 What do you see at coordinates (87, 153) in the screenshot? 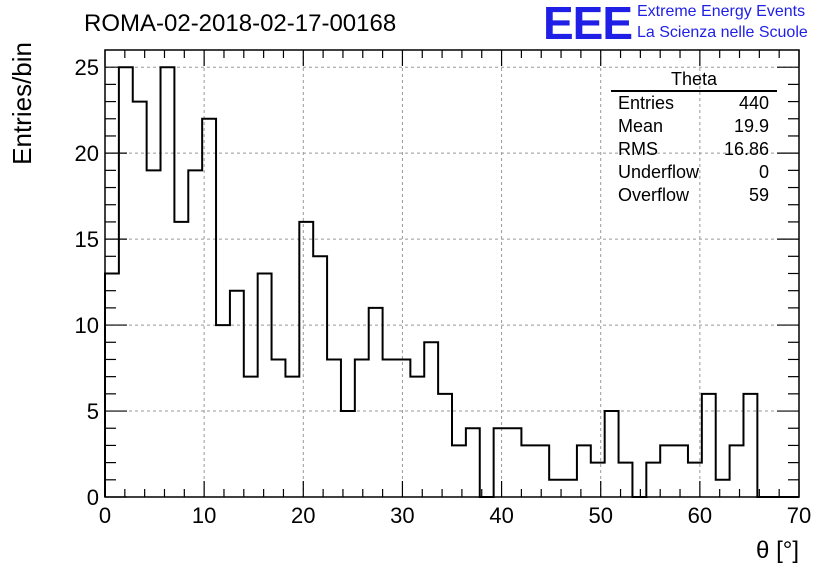
I see `y-tick-label: 20` at bounding box center [87, 153].